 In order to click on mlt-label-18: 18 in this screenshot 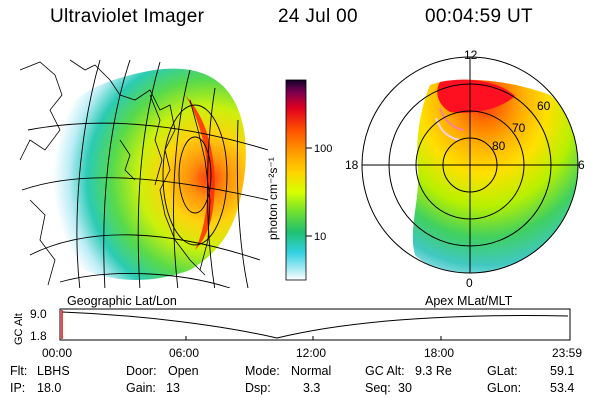, I will do `click(352, 165)`.